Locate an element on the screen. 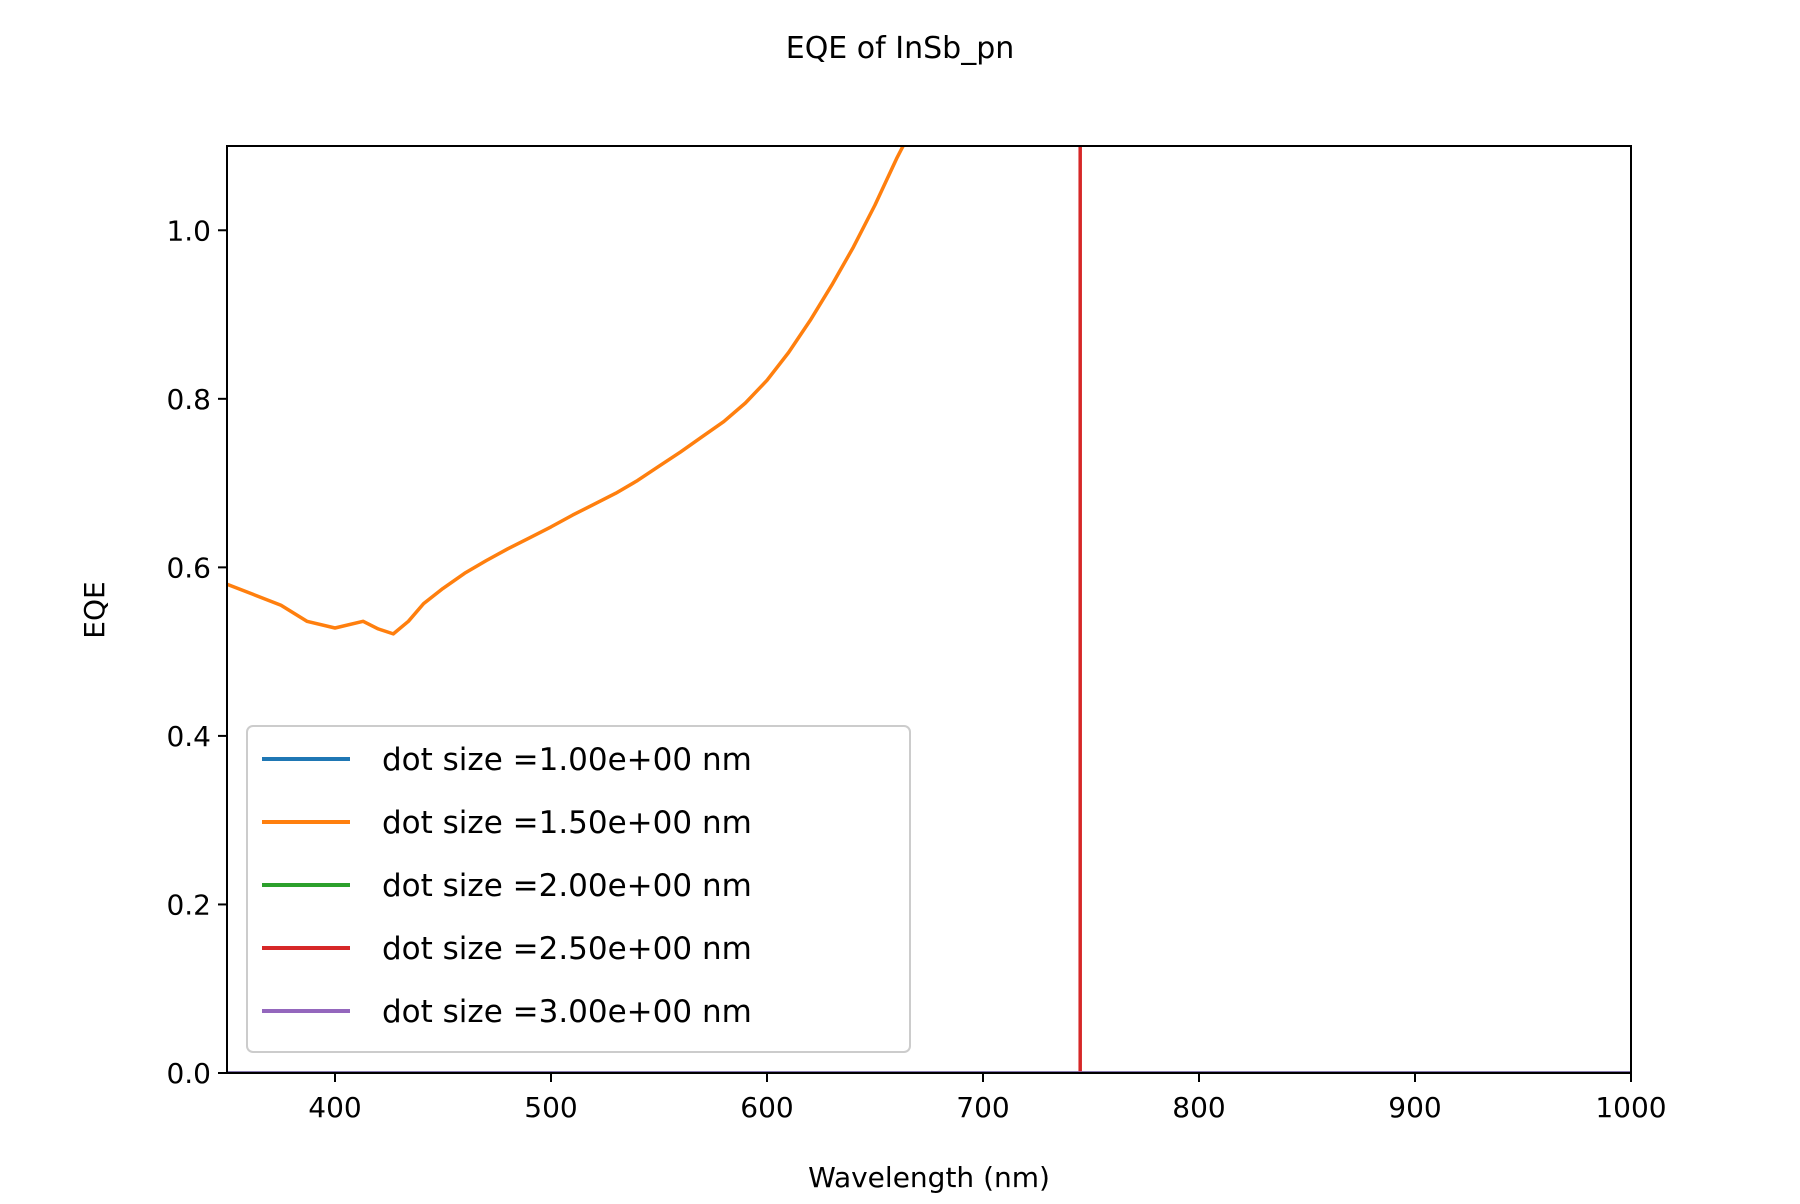  x-tick-label: 500 is located at coordinates (550, 1107).